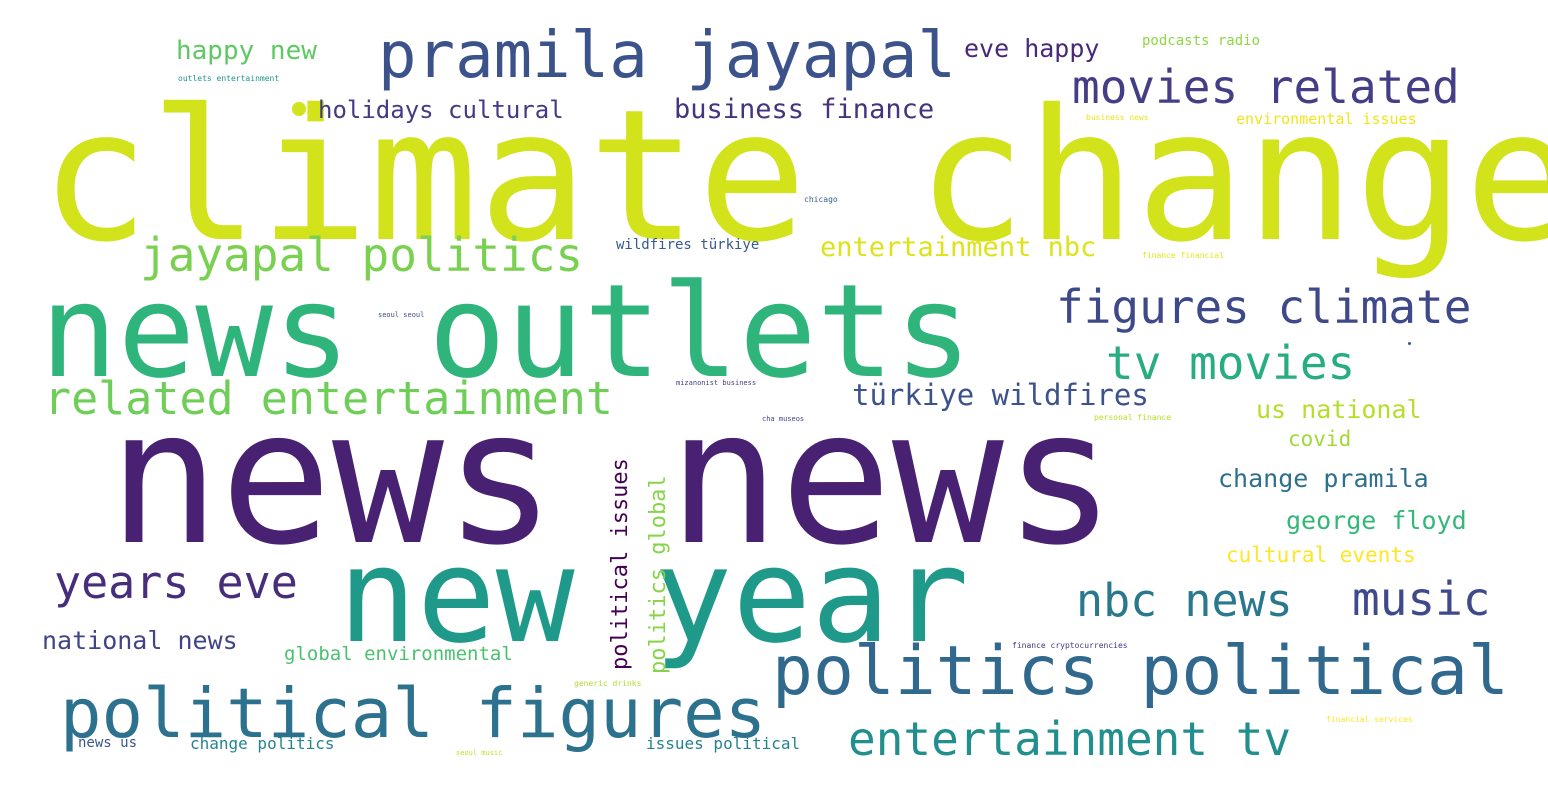 This screenshot has width=1548, height=804. I want to click on word: personal finance, so click(1133, 417).